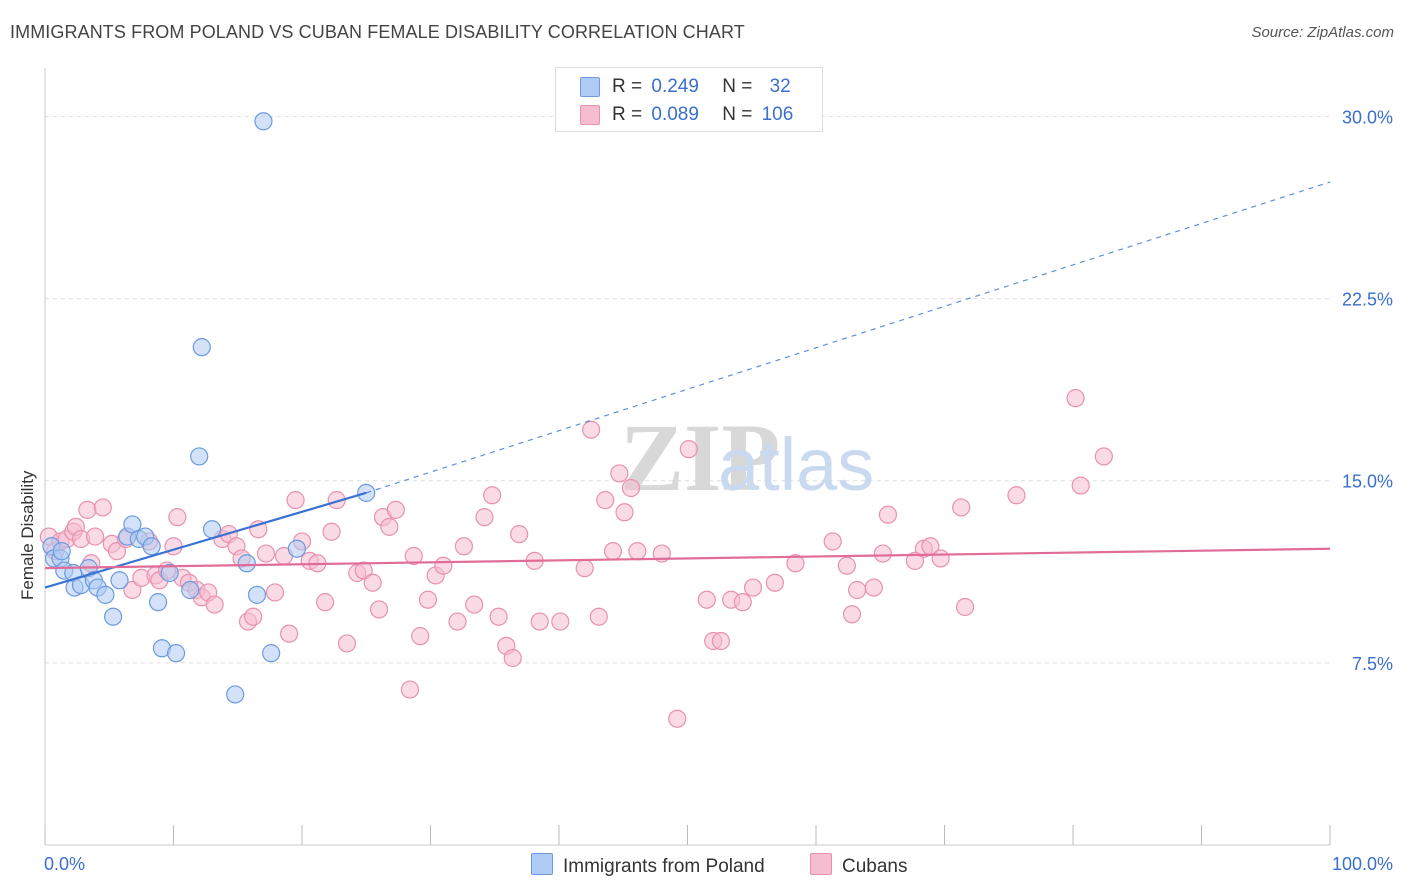 The width and height of the screenshot is (1406, 892). I want to click on legend-n-value: 106, so click(777, 114).